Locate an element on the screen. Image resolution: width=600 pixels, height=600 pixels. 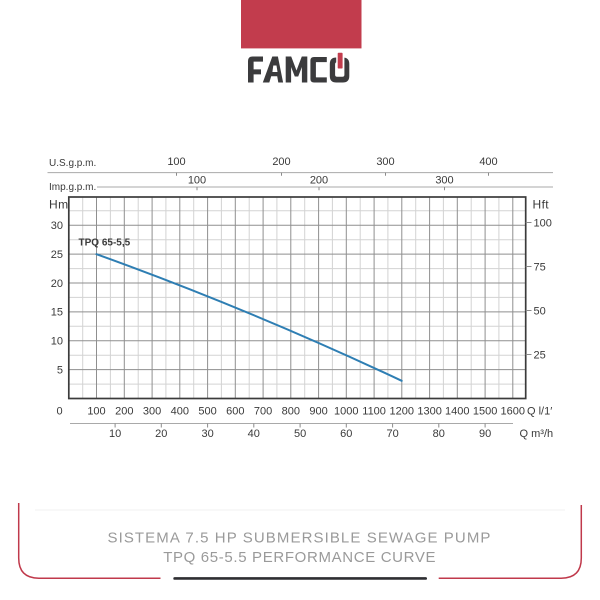
svg-text: 70 is located at coordinates (392, 434).